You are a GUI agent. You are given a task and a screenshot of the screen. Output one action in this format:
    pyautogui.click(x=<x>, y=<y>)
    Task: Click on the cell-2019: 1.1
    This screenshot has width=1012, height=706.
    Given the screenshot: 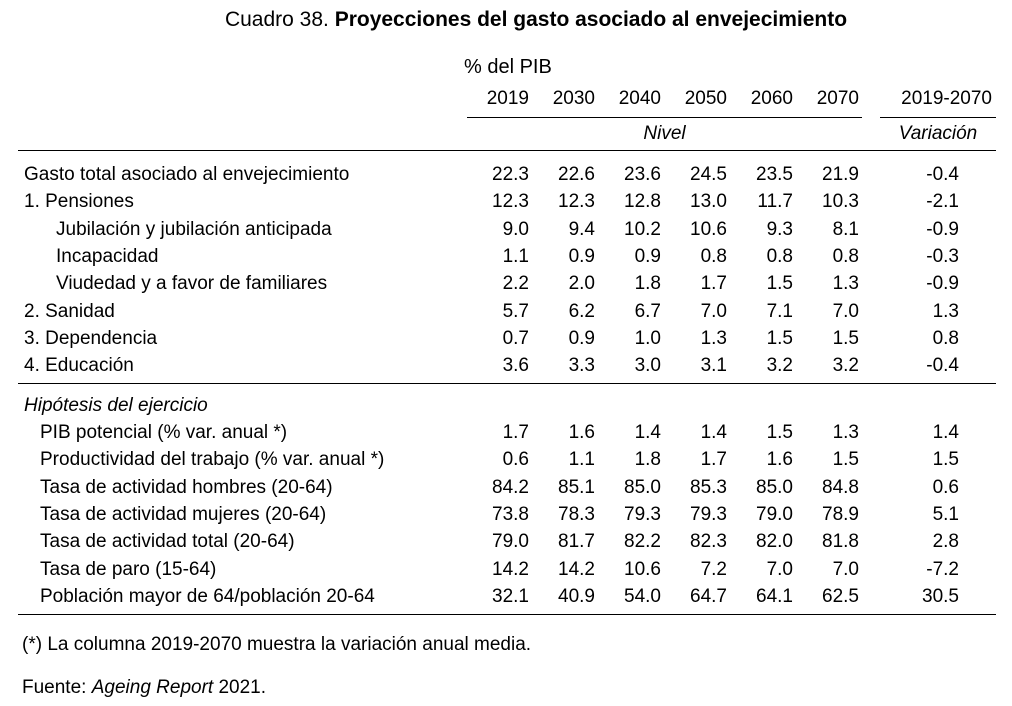 What is the action you would take?
    pyautogui.click(x=515, y=256)
    